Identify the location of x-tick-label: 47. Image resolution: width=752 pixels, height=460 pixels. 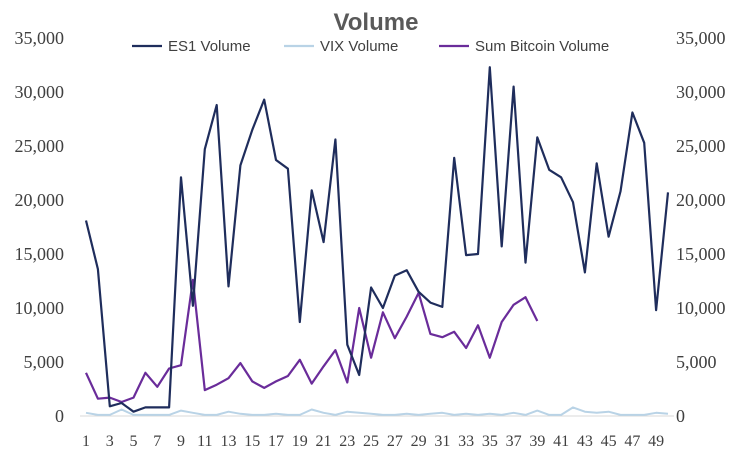
(632, 441).